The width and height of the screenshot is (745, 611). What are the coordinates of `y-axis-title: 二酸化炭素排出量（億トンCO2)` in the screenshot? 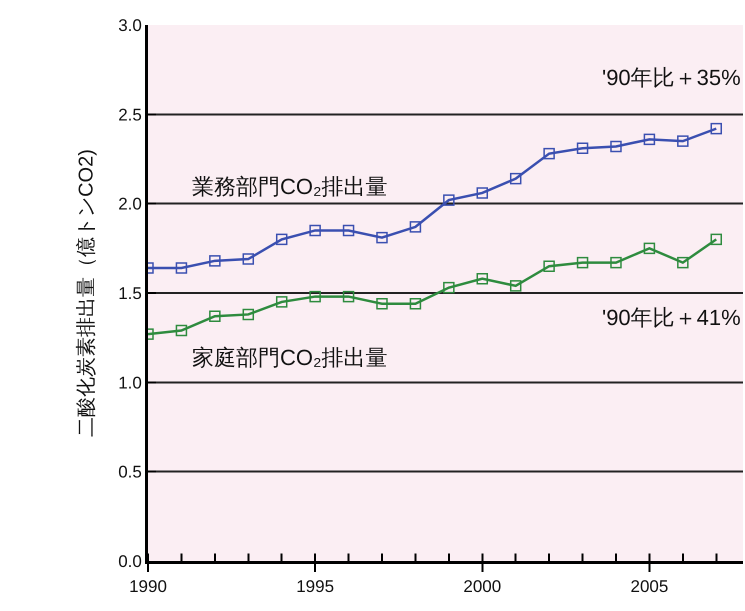 It's located at (87, 293).